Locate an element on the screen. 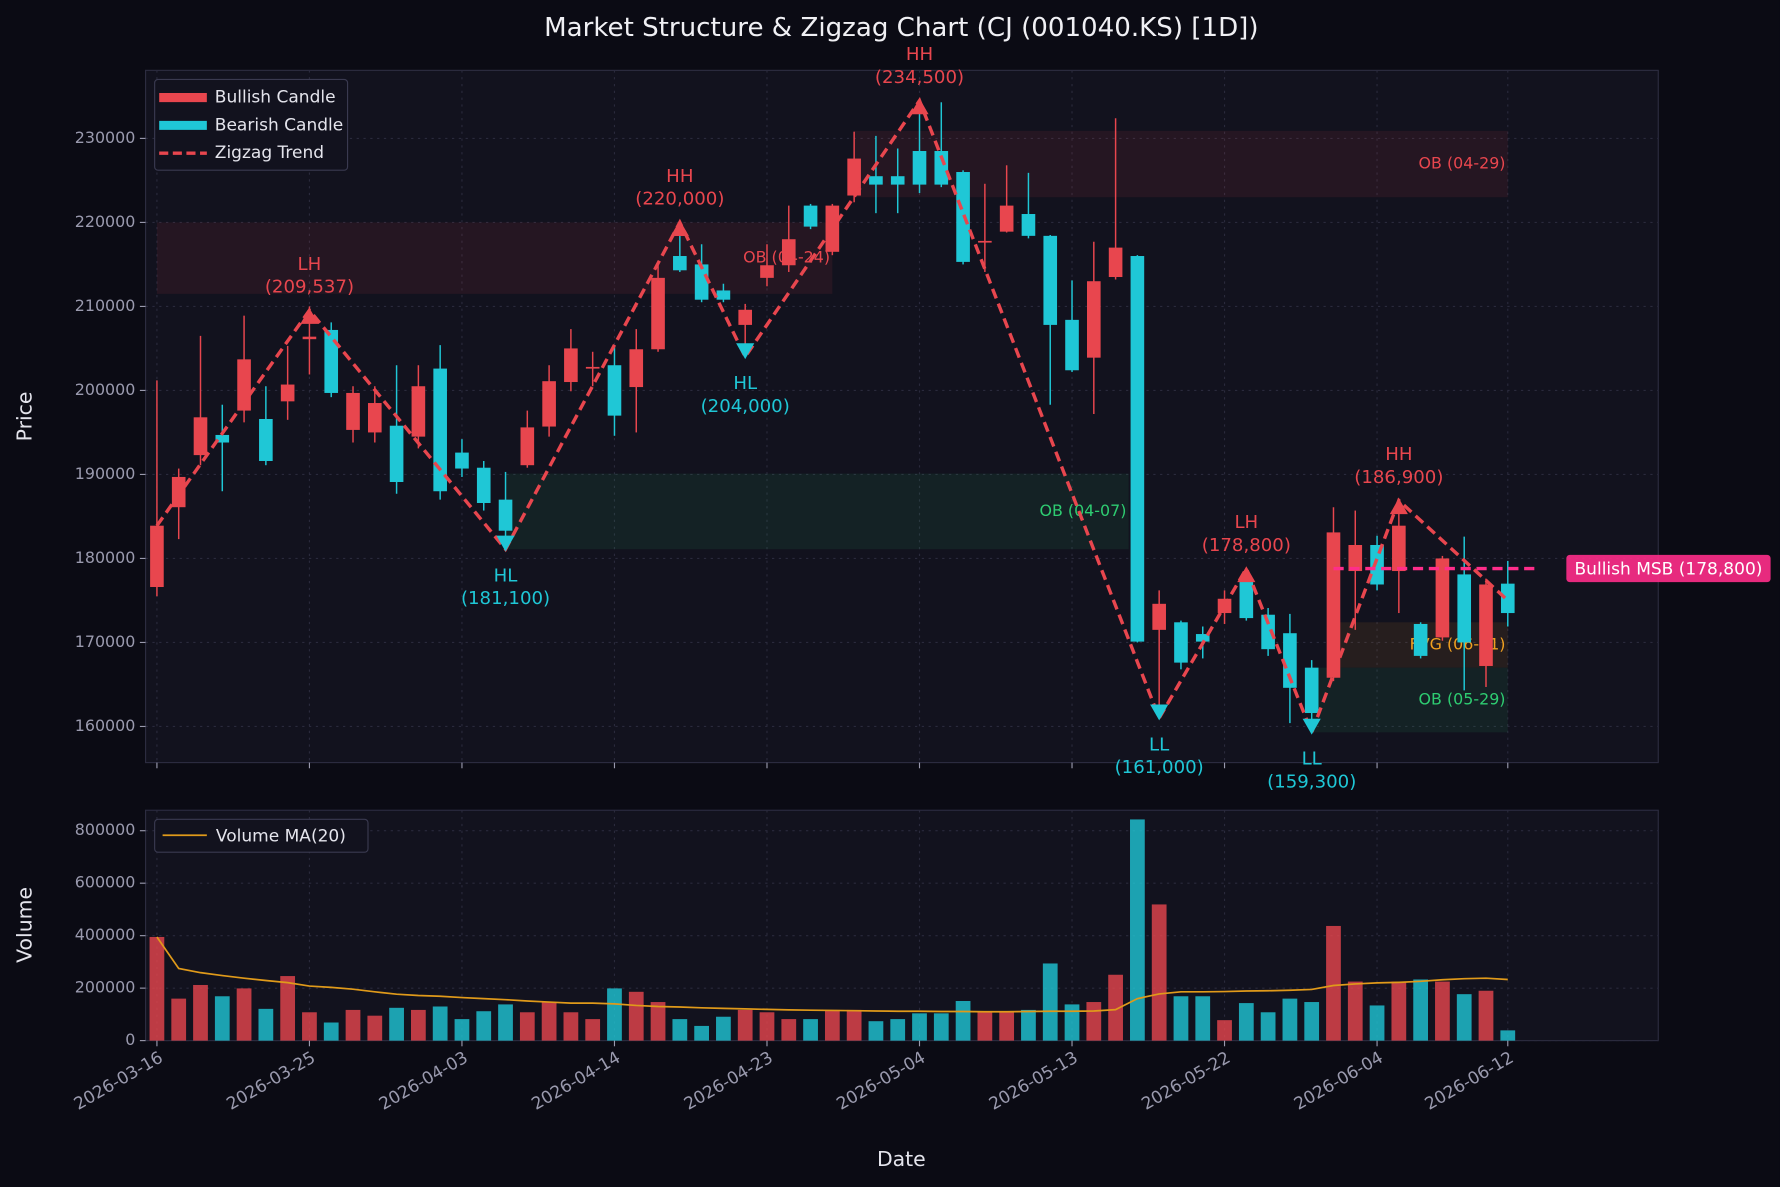  swing-value-label: (234,500) is located at coordinates (919, 77).